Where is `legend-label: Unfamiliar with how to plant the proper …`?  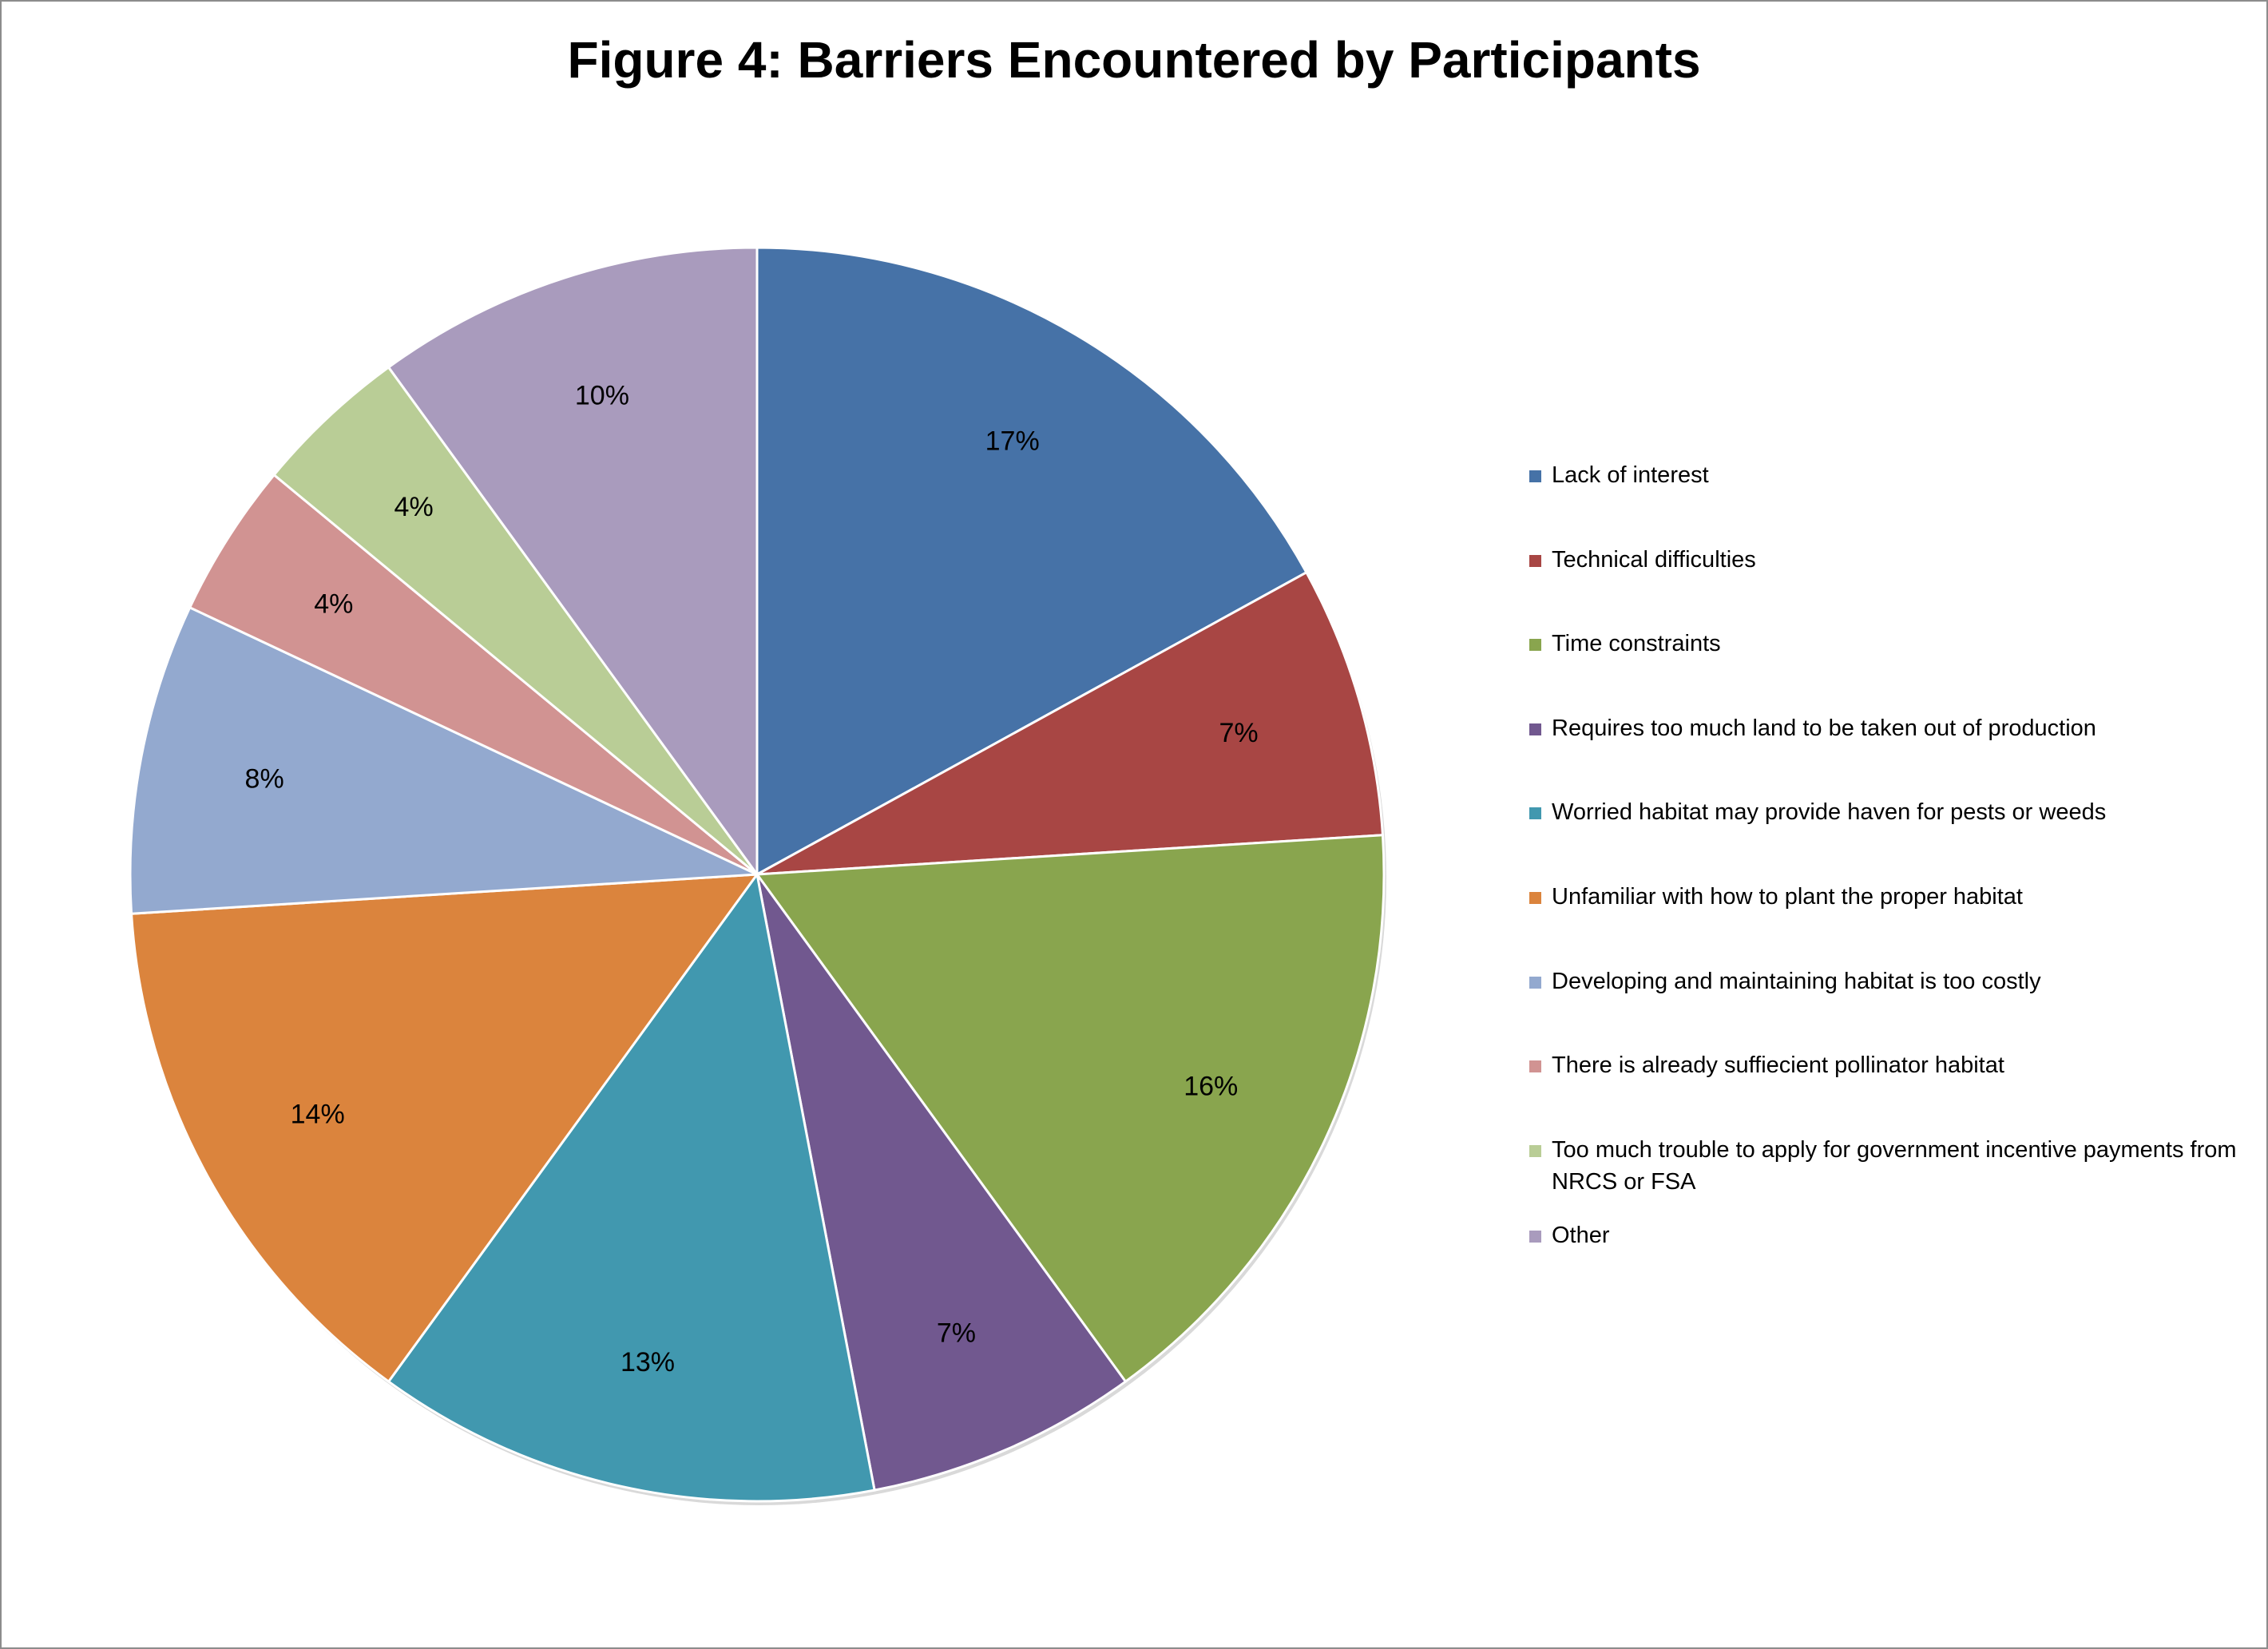
legend-label: Unfamiliar with how to plant the proper … is located at coordinates (1788, 897).